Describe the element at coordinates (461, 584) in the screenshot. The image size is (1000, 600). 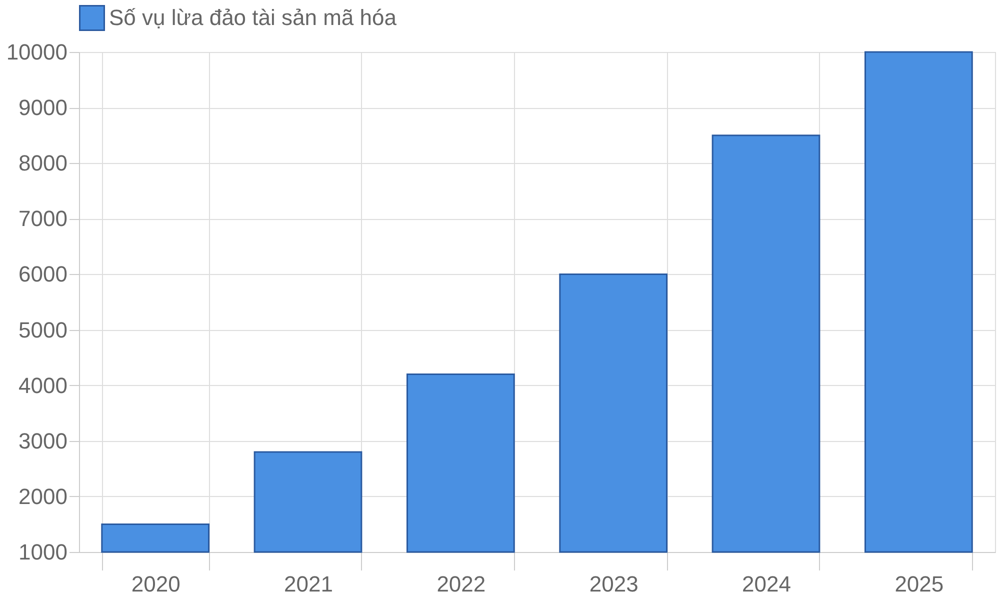
I see `x-tick-label: 2022` at that location.